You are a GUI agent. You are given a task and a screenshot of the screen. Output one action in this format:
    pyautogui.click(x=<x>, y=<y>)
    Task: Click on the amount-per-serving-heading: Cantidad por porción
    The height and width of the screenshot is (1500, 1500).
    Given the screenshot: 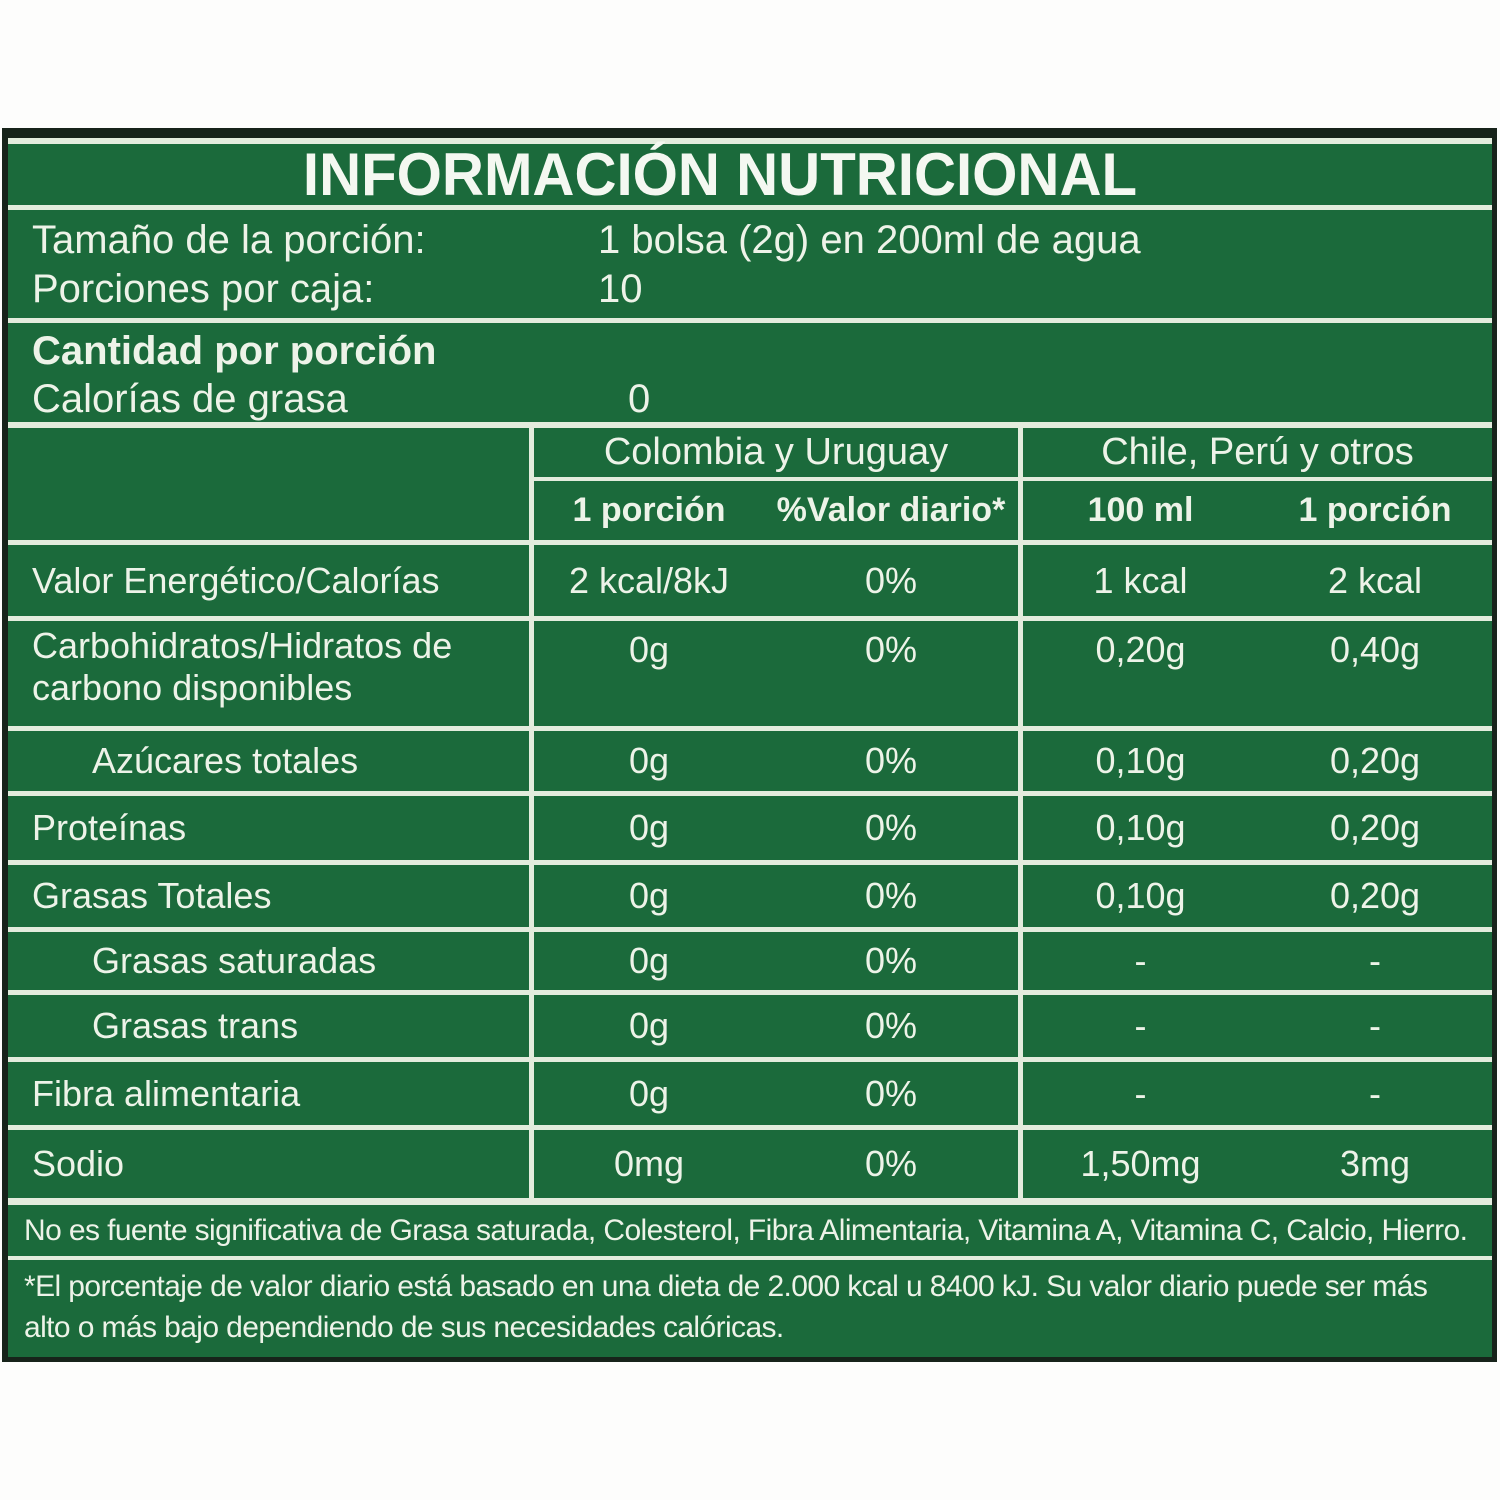 What is the action you would take?
    pyautogui.click(x=234, y=350)
    